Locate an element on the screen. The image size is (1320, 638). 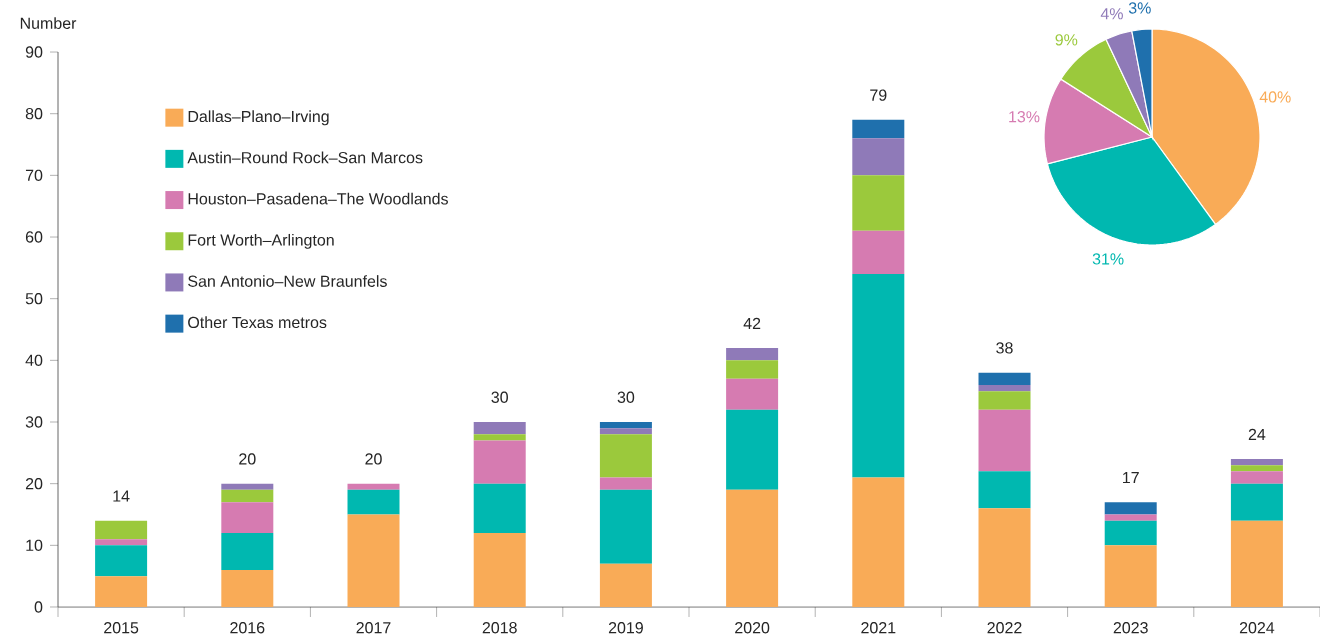
x-tick-label: 2018 is located at coordinates (499, 628).